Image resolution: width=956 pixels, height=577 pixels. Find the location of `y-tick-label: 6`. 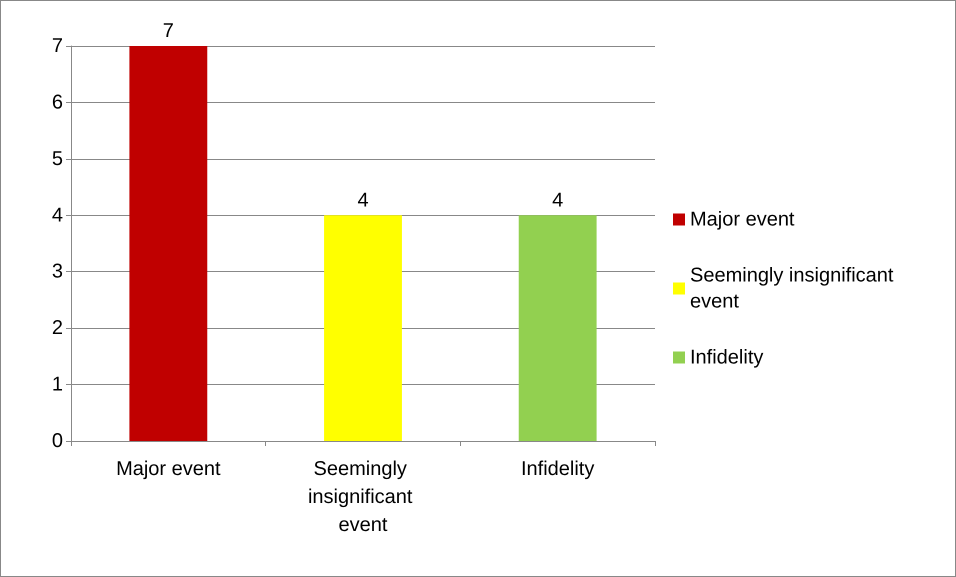

y-tick-label: 6 is located at coordinates (57, 102).